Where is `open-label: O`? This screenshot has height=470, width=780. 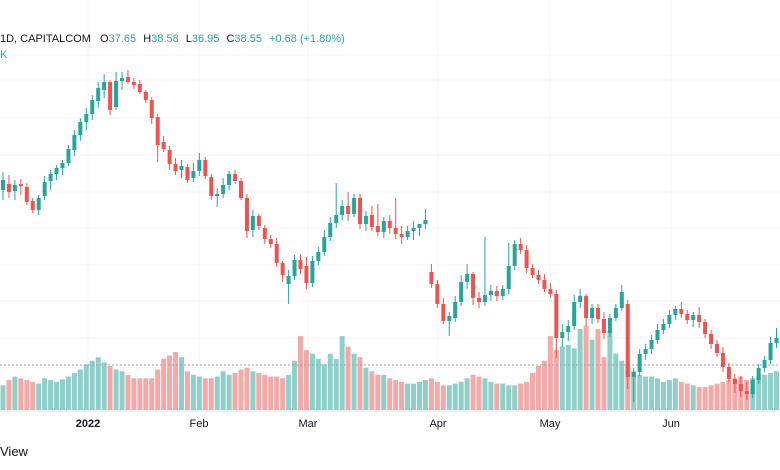 open-label: O is located at coordinates (104, 39).